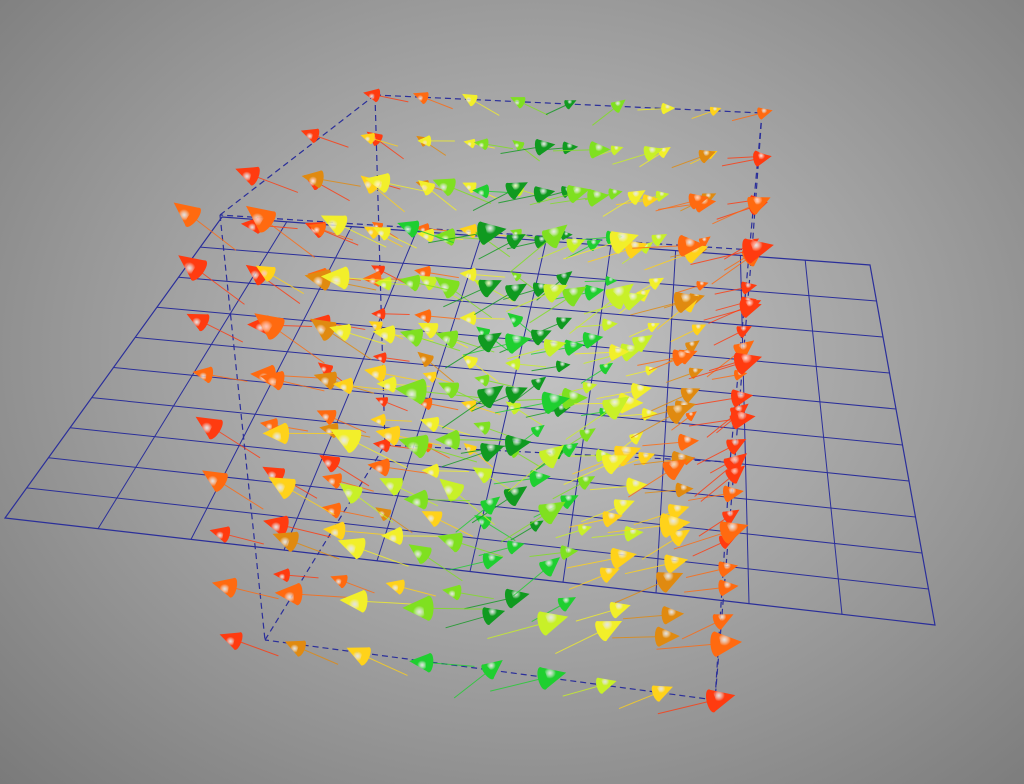 This screenshot has height=784, width=1024. Describe the element at coordinates (486, 232) in the screenshot. I see `bounding-box-edge` at that location.